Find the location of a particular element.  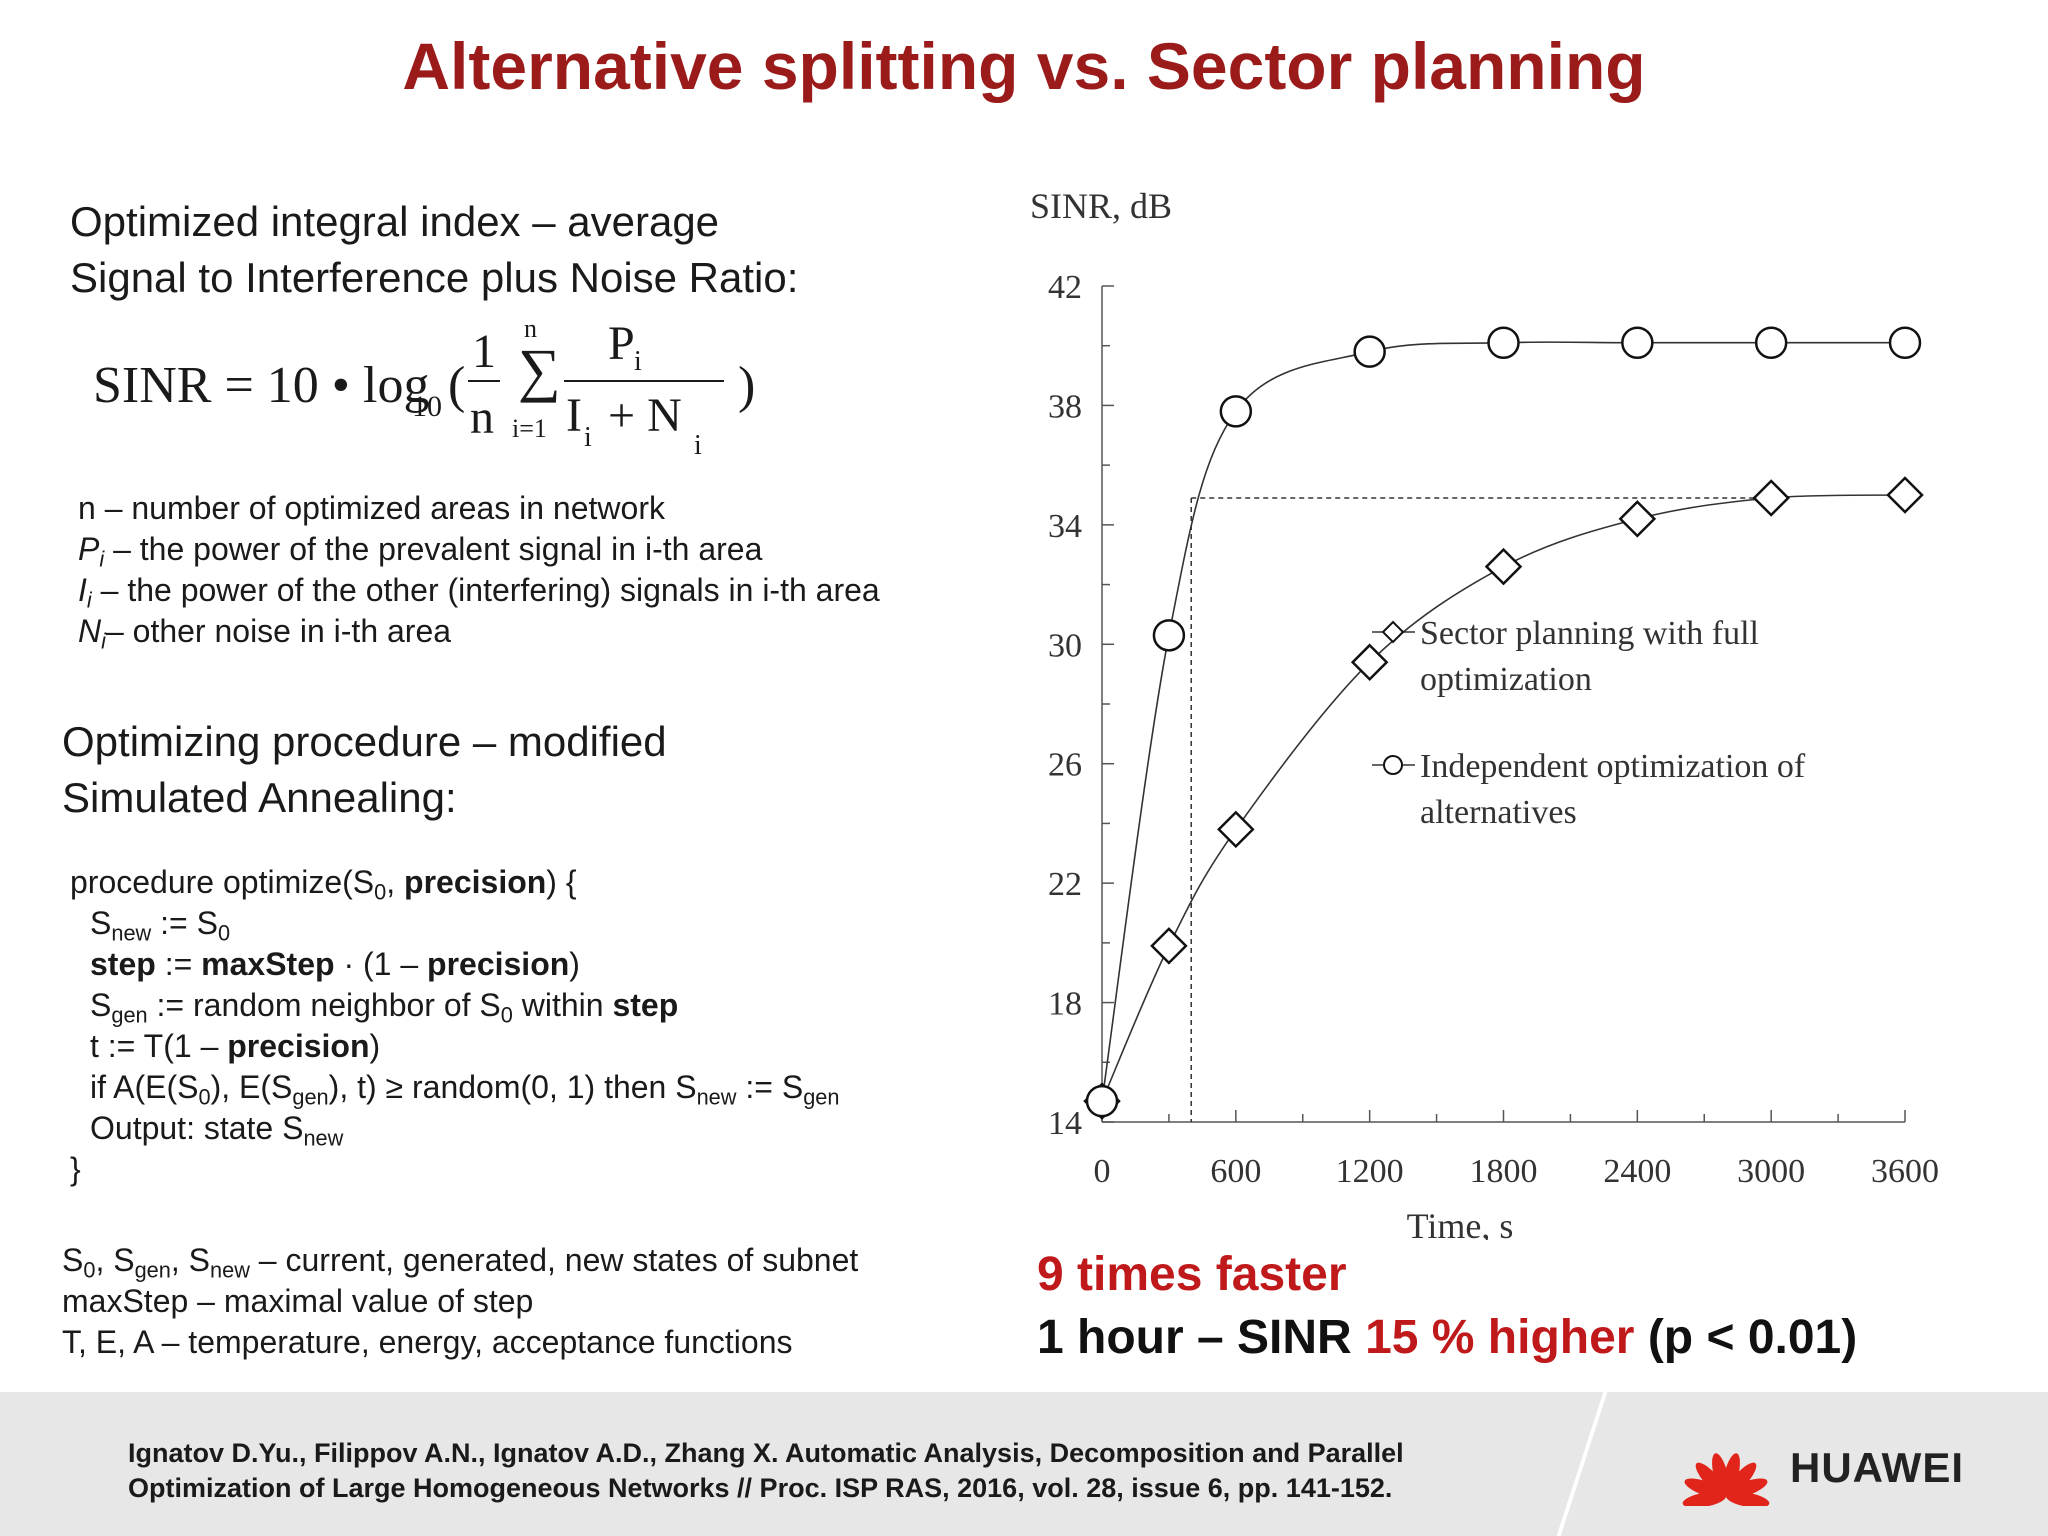

definition-n: n – number of optimized areas in network is located at coordinates (371, 508).